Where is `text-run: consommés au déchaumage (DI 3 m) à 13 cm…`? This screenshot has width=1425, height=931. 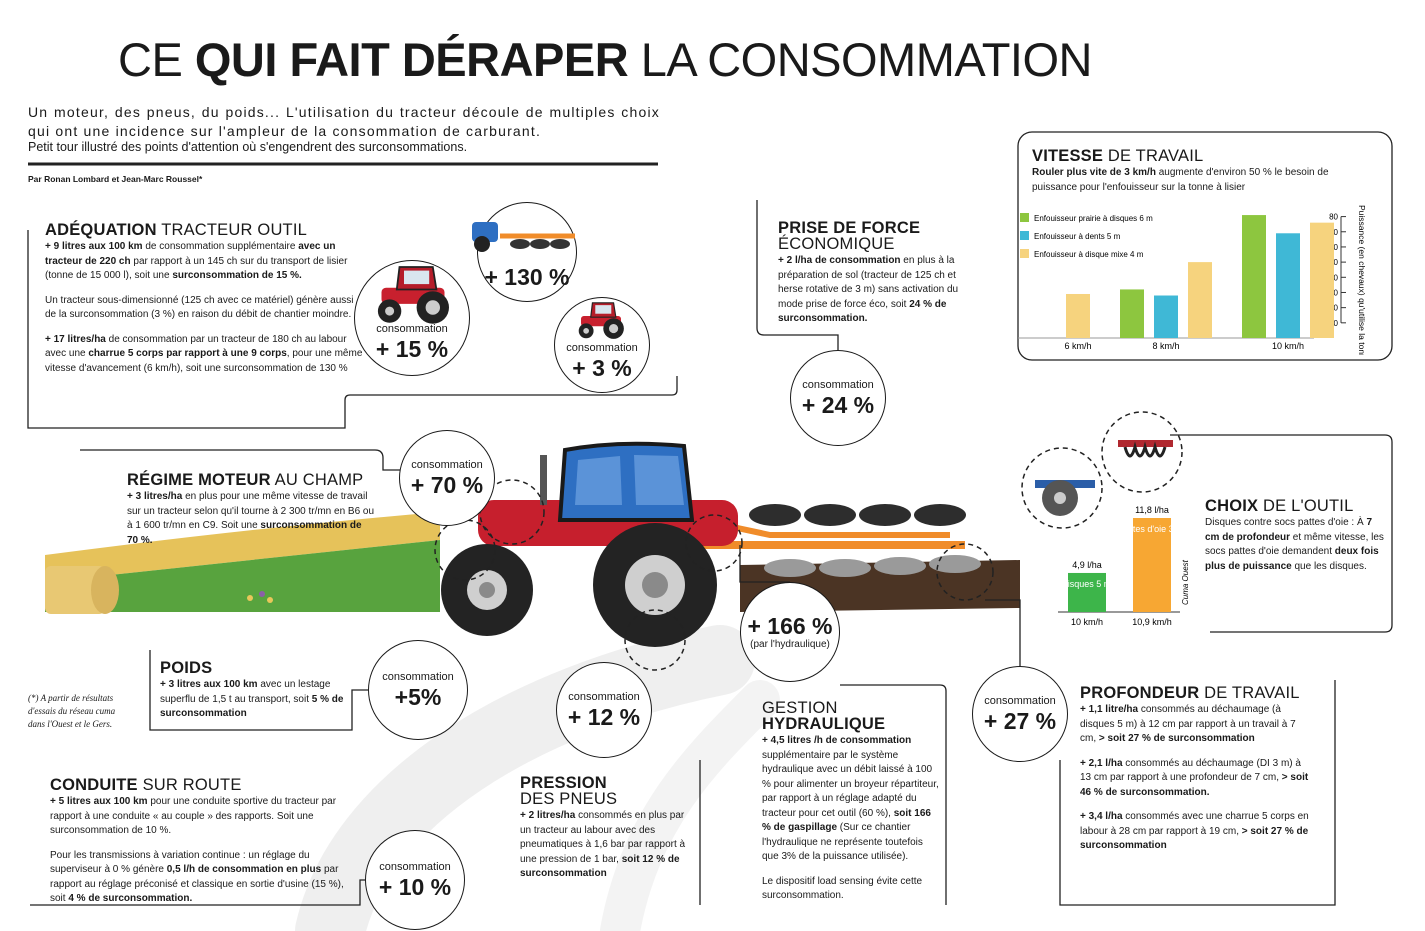
text-run: consommés au déchaumage (DI 3 m) à 13 cm… is located at coordinates (1190, 770).